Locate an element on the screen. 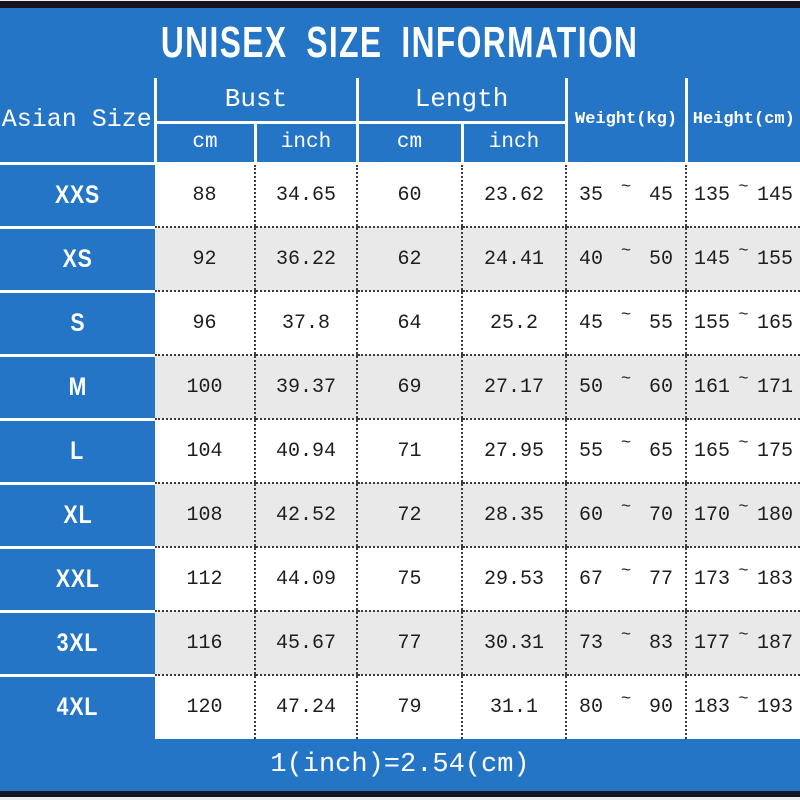 The image size is (800, 800). weight-range: 40 ~50 is located at coordinates (626, 256).